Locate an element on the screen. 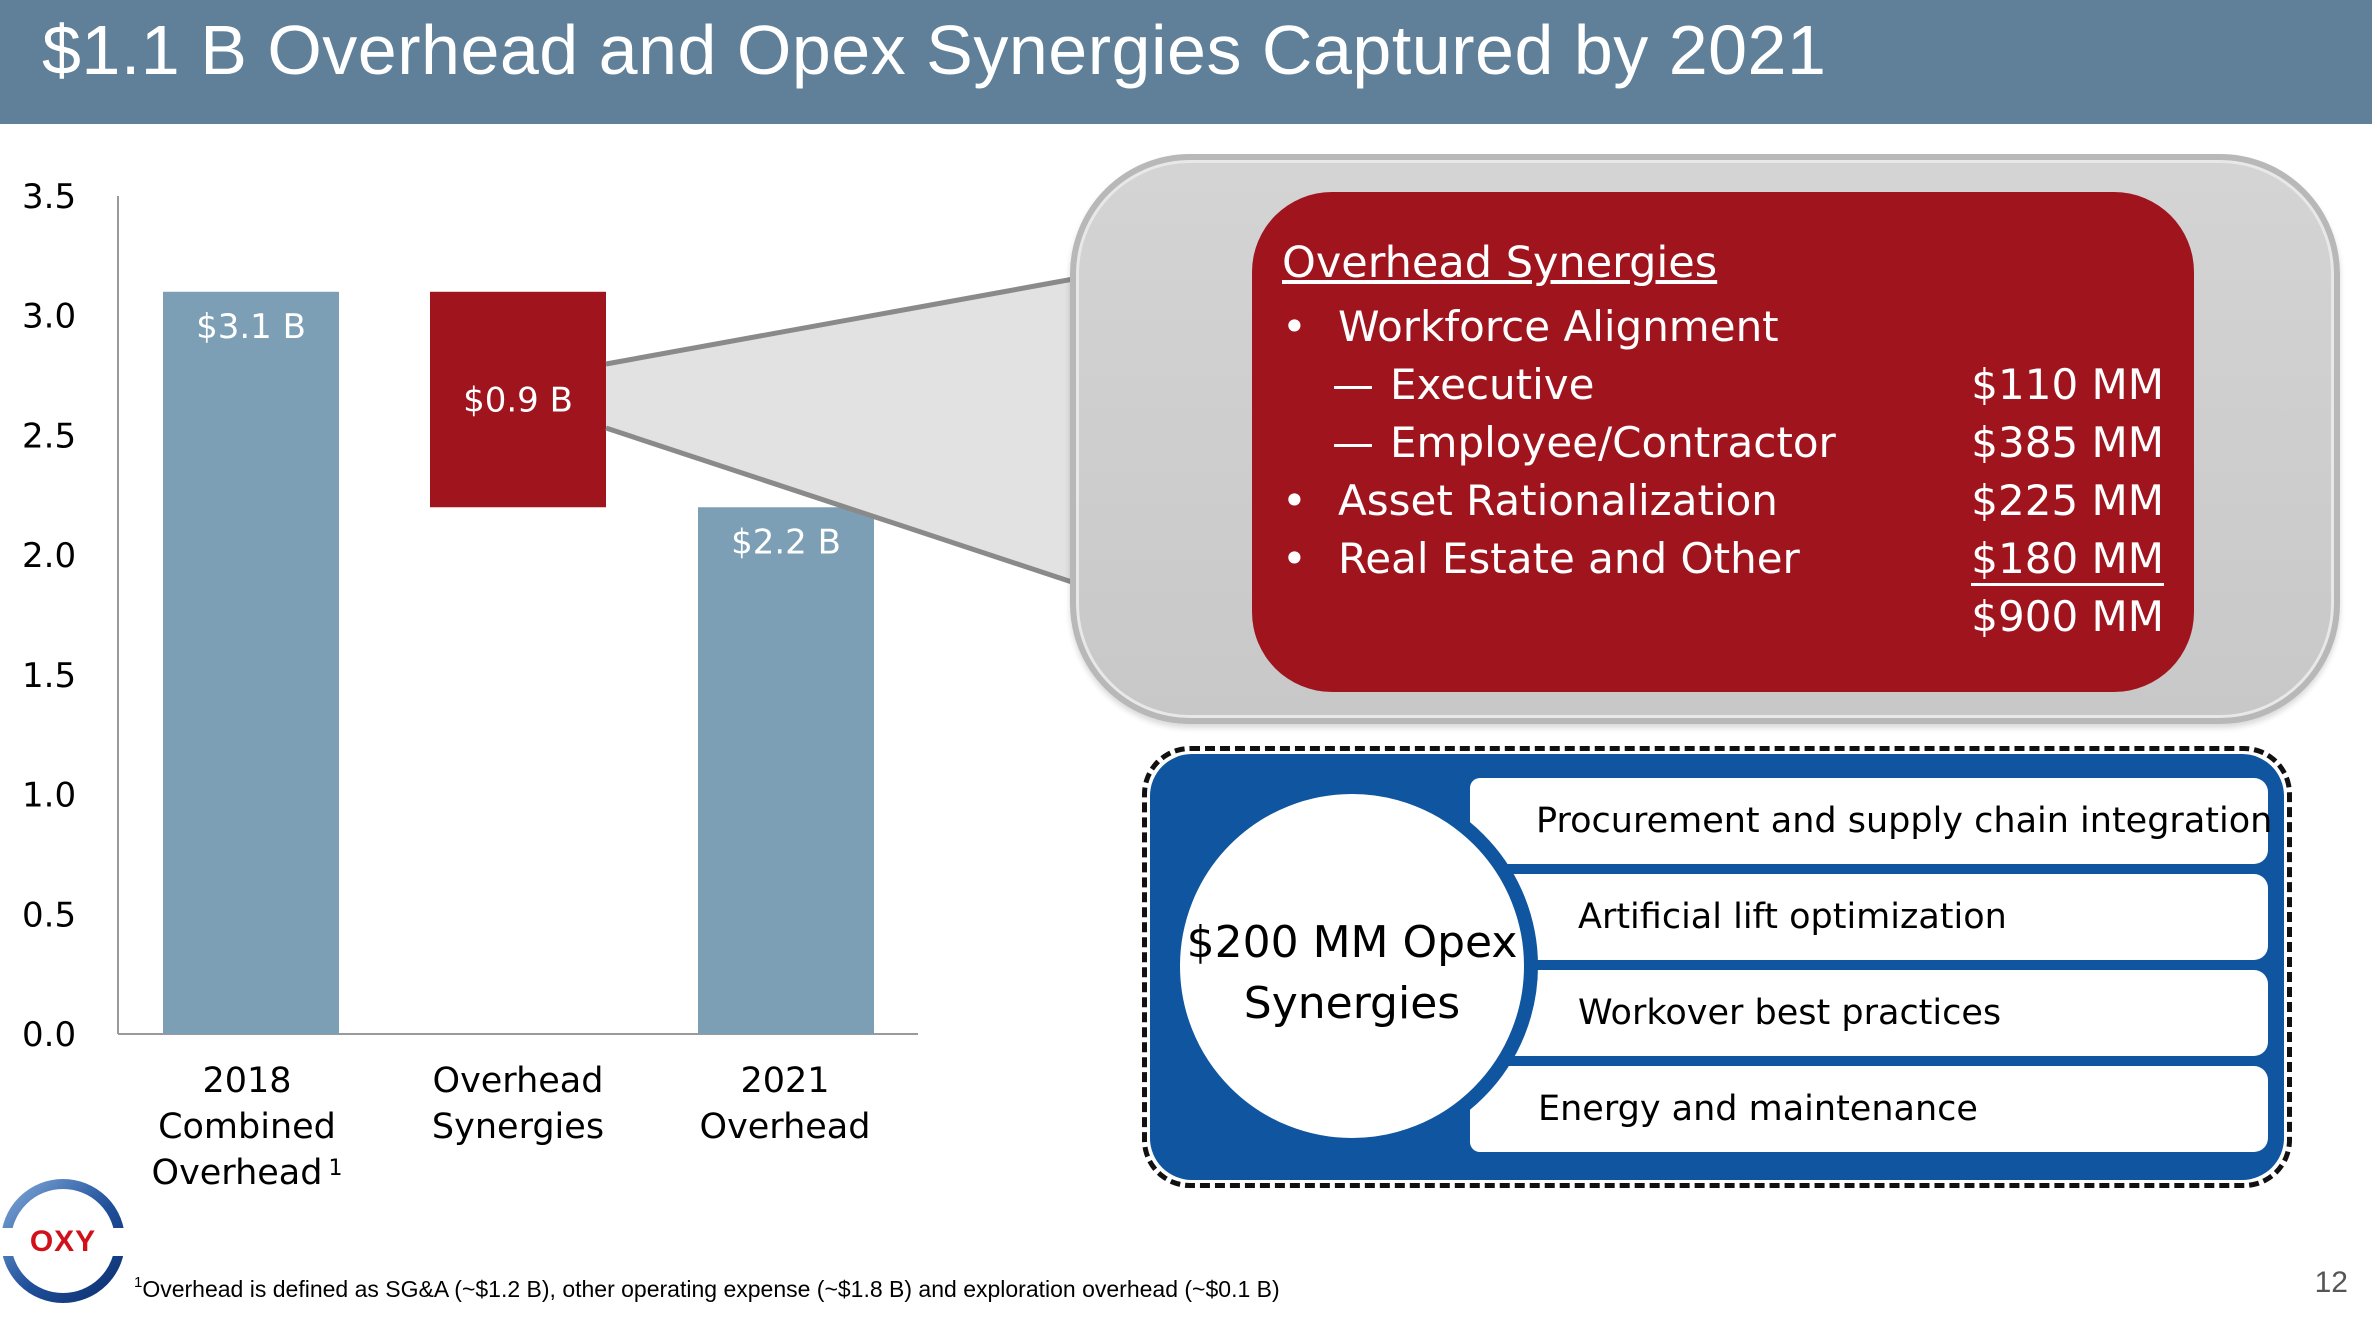 This screenshot has width=2372, height=1318. oxy-logo-icon: OXY is located at coordinates (63, 1241).